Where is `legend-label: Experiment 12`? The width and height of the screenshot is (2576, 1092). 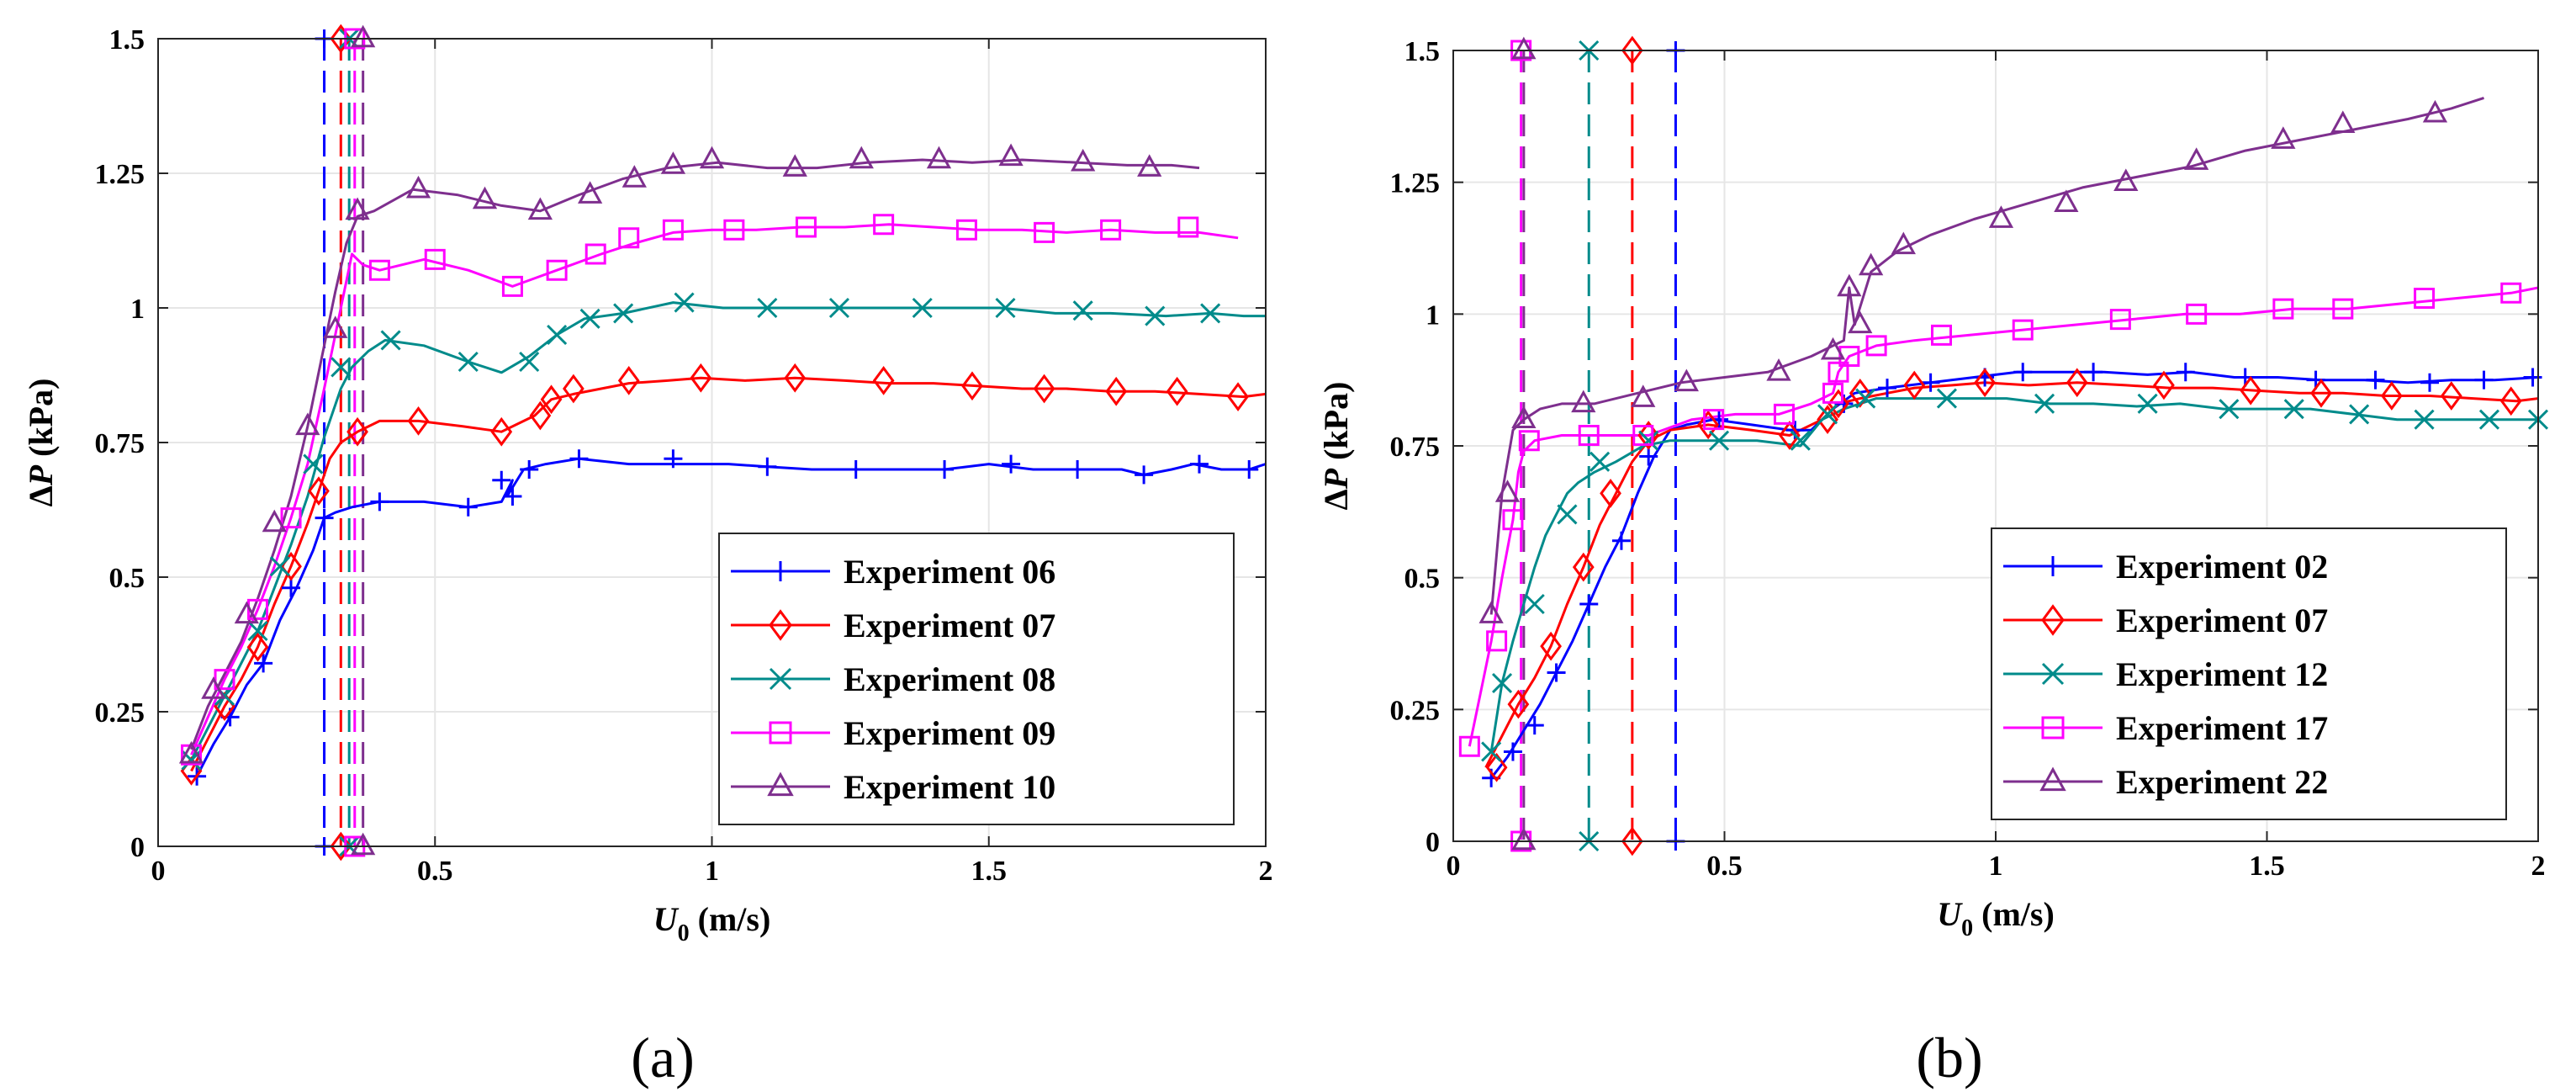
legend-label: Experiment 12 is located at coordinates (2222, 674).